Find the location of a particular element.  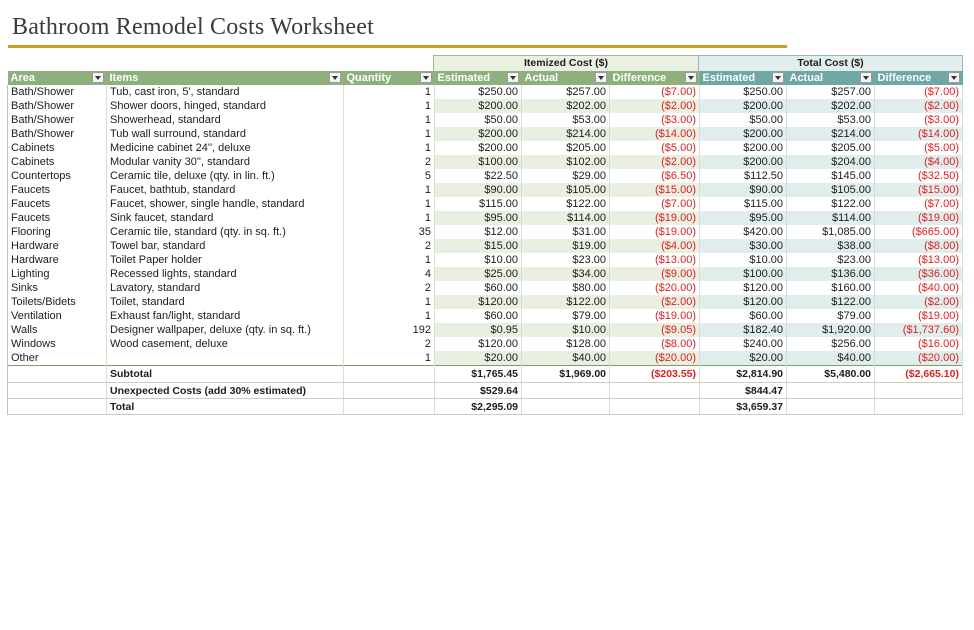

cell-total-estimated: $30.00 is located at coordinates (743, 246).